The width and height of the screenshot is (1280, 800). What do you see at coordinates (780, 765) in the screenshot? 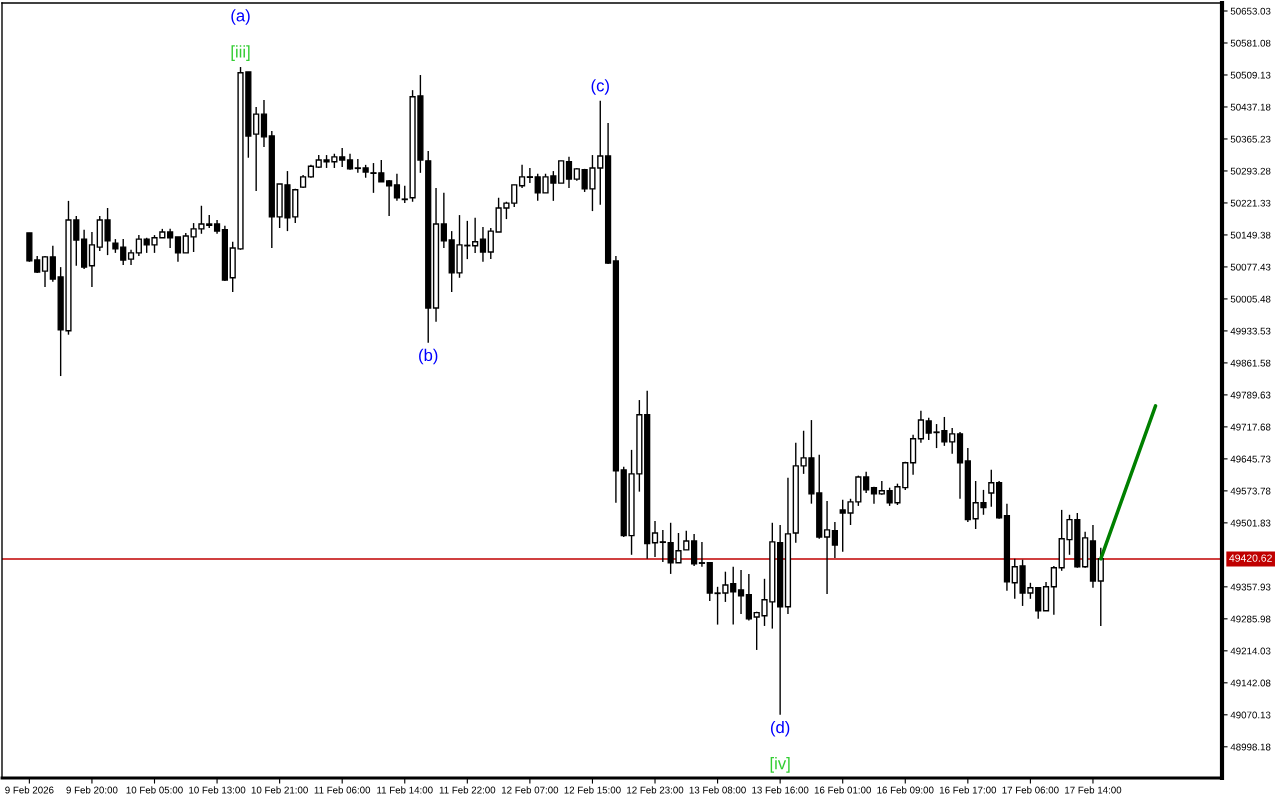
I see `annotation: [iv]` at bounding box center [780, 765].